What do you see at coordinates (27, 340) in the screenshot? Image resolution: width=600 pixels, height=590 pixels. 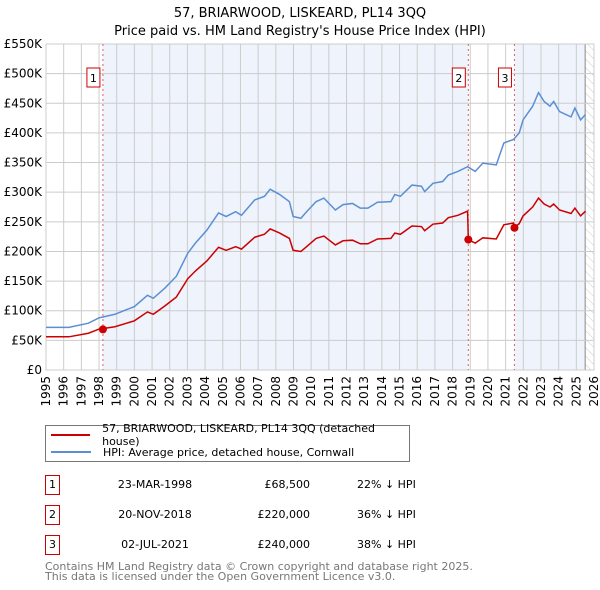 I see `y-tick-label: £50K` at bounding box center [27, 340].